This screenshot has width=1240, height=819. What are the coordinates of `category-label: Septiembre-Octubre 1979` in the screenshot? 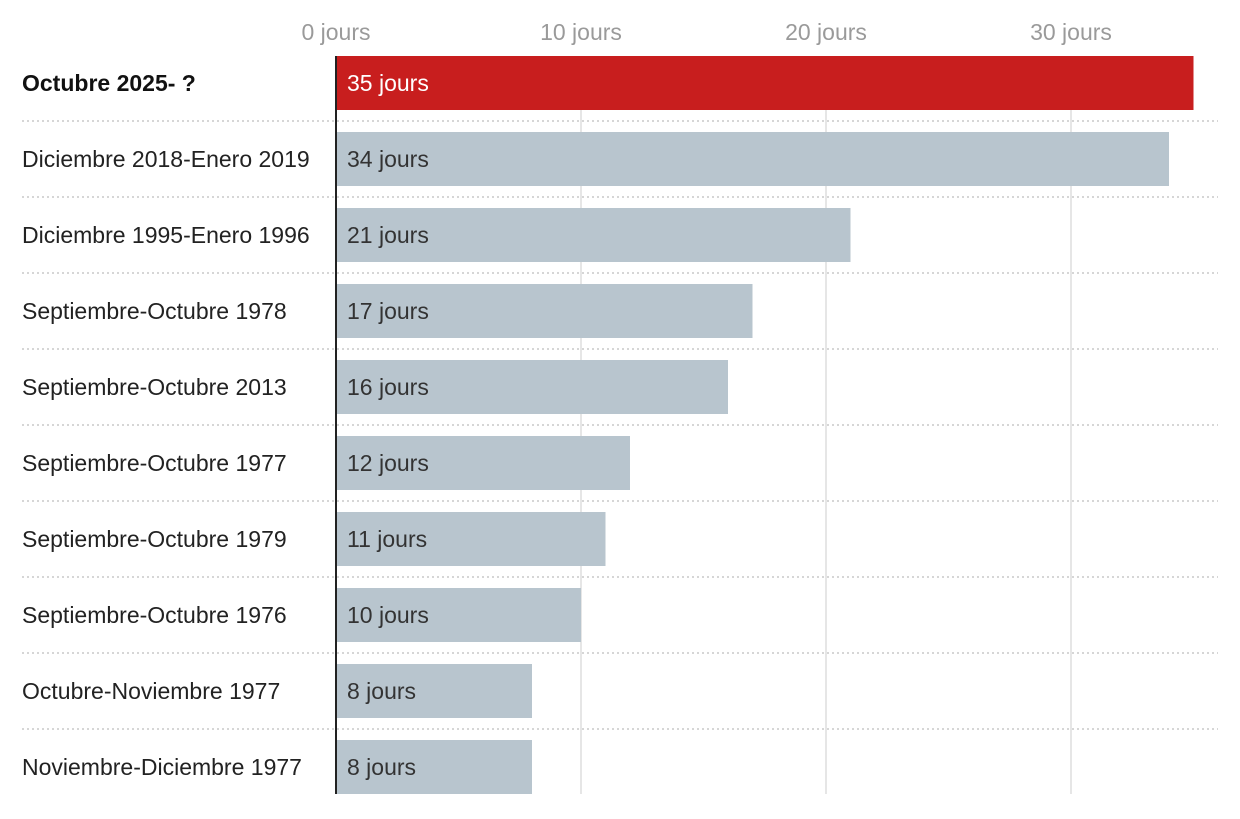 It's located at (154, 539).